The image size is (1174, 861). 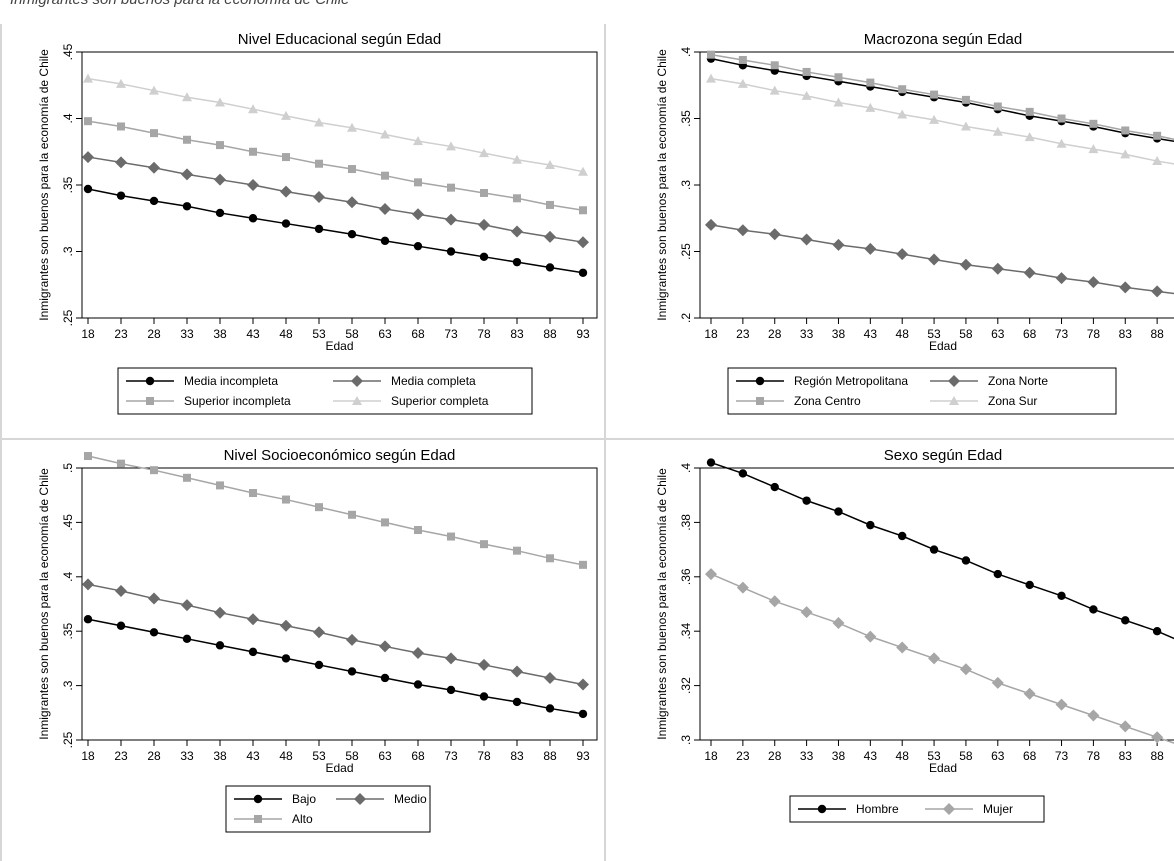 I want to click on y-tick-label: .25, so click(x=68, y=739).